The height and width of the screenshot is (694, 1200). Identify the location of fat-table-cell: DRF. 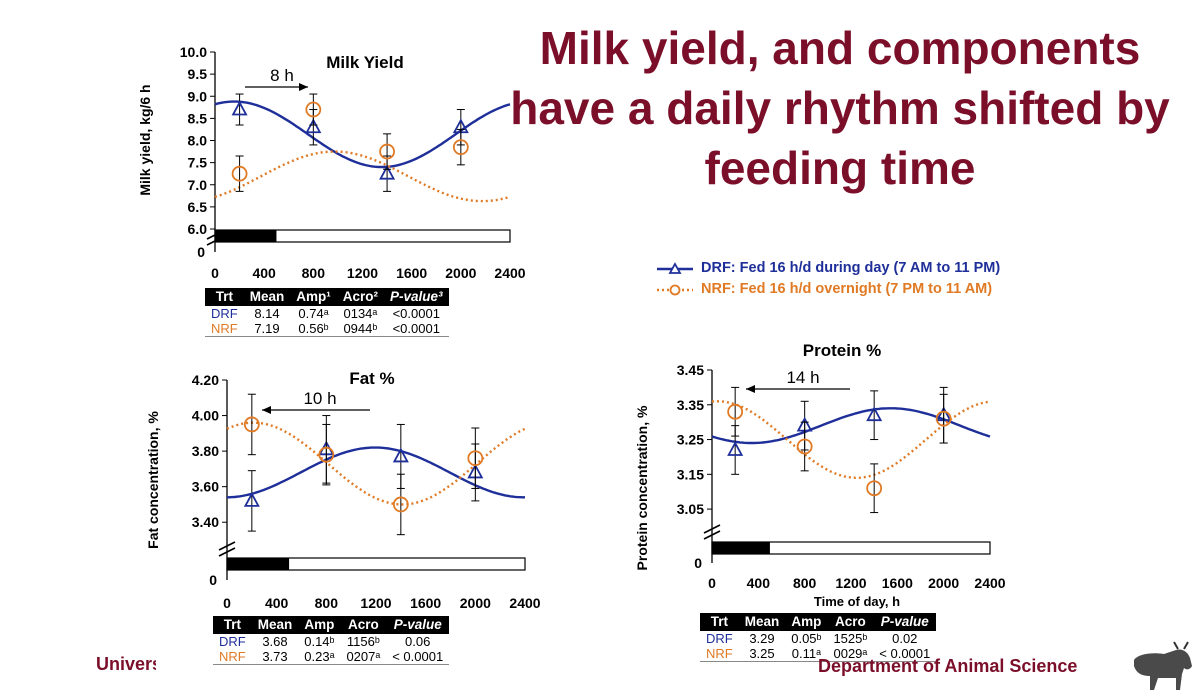
(232, 641).